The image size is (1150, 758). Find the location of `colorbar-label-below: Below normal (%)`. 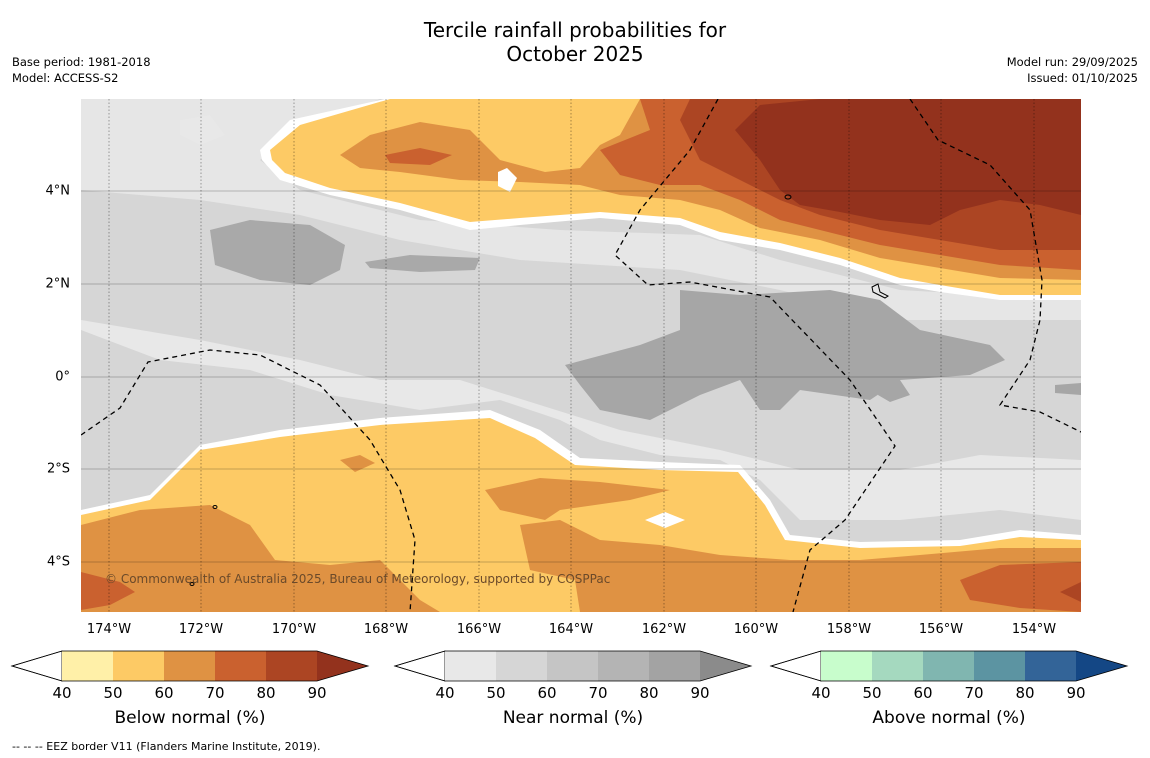

colorbar-label-below: Below normal (%) is located at coordinates (190, 718).